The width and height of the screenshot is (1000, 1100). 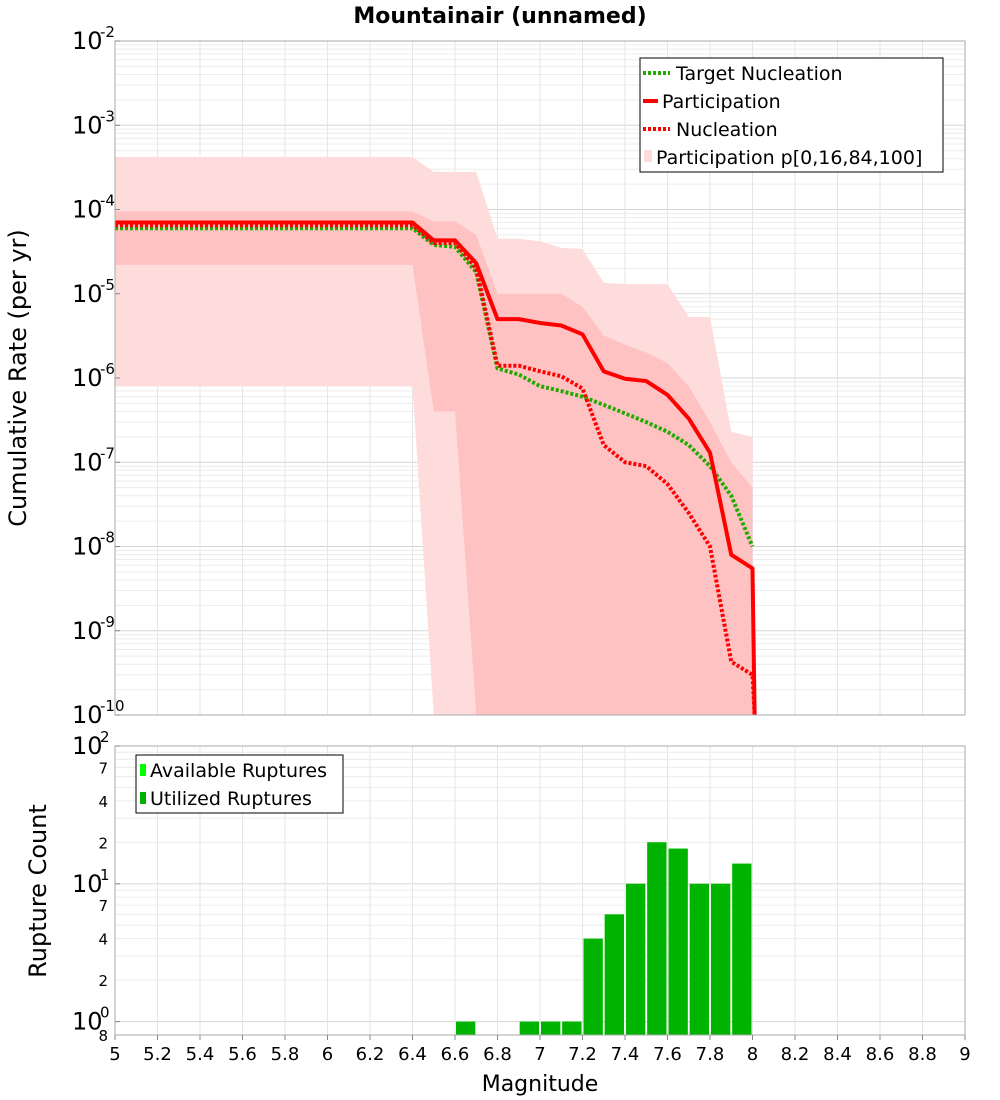 What do you see at coordinates (412, 1054) in the screenshot?
I see `x-tick-label: 6.4` at bounding box center [412, 1054].